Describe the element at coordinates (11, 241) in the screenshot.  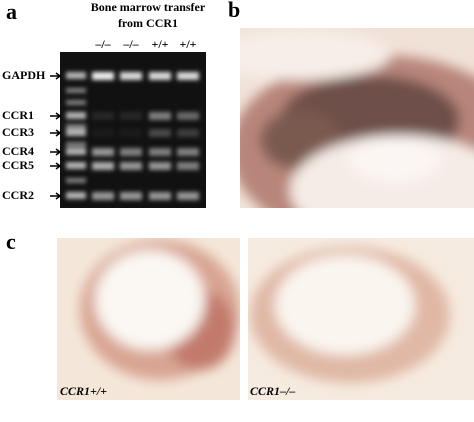
I see `panel-label: c` at that location.